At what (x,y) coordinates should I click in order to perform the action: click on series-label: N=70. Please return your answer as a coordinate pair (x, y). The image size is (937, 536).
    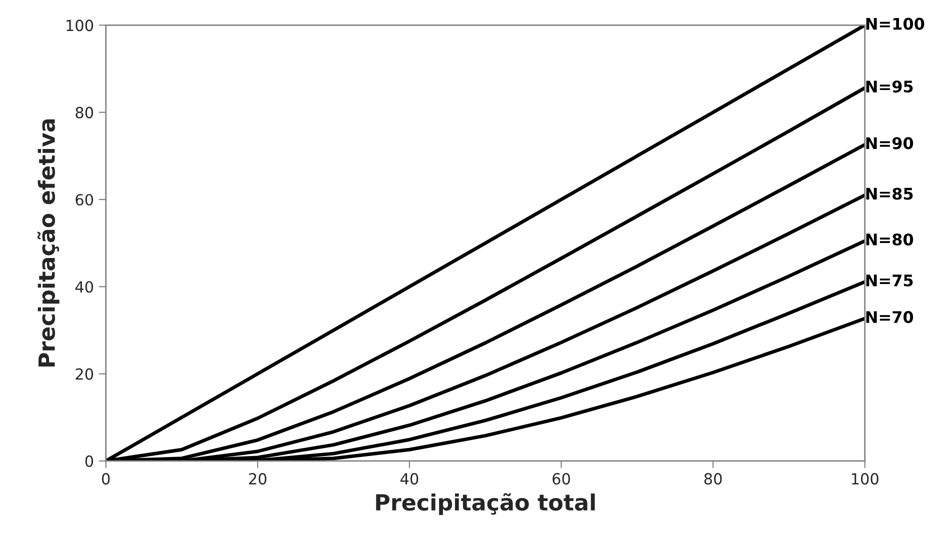
    Looking at the image, I should click on (890, 317).